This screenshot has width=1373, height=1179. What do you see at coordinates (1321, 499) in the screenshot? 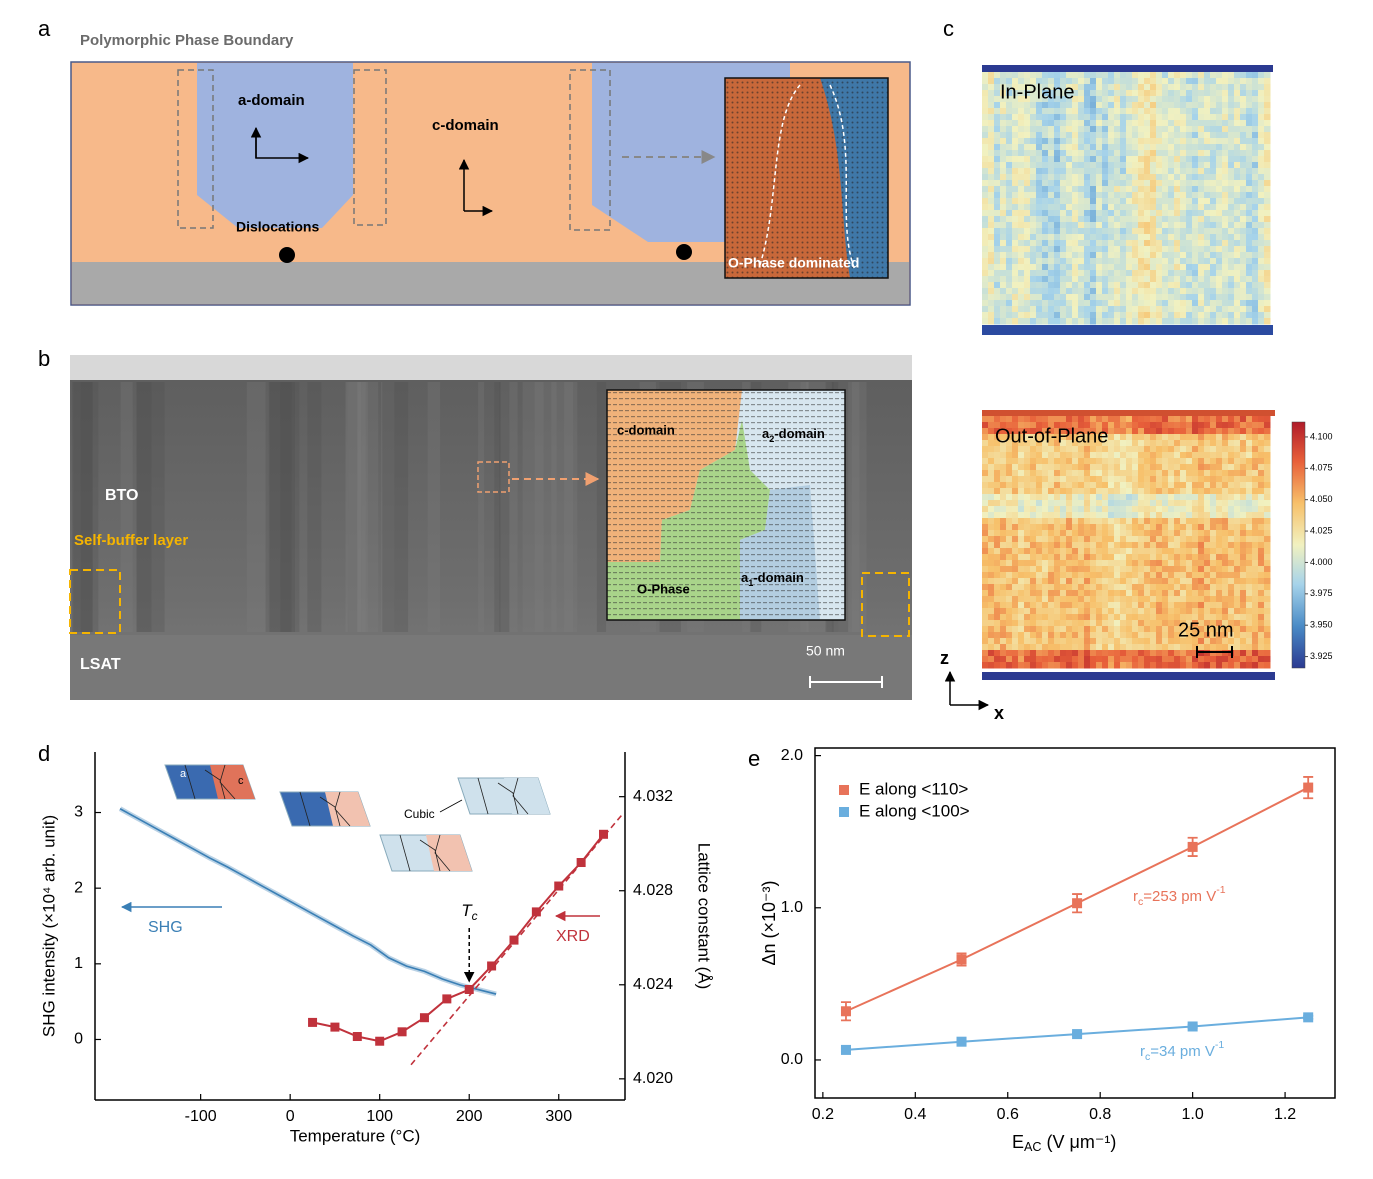
I see `colorbar-tick-label: 4.050` at bounding box center [1321, 499].